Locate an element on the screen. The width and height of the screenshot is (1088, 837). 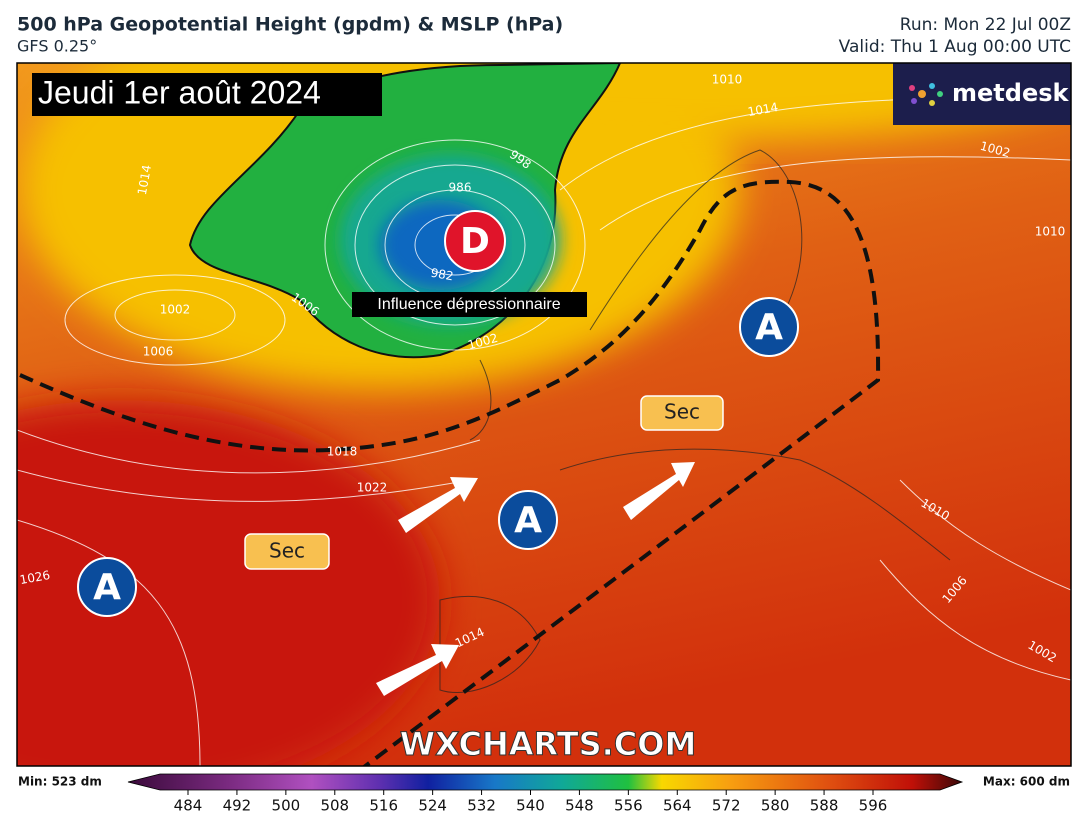
logo-icon is located at coordinates (926, 94).